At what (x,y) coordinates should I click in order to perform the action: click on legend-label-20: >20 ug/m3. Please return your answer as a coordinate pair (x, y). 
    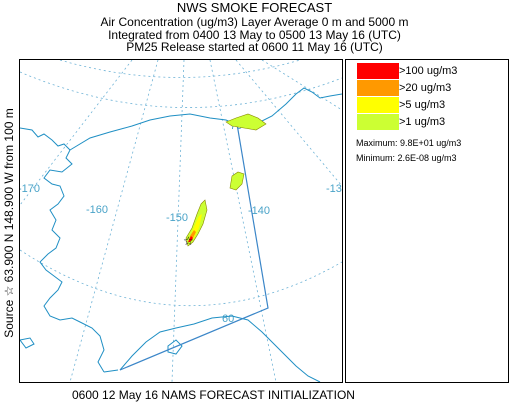
    Looking at the image, I should click on (425, 88).